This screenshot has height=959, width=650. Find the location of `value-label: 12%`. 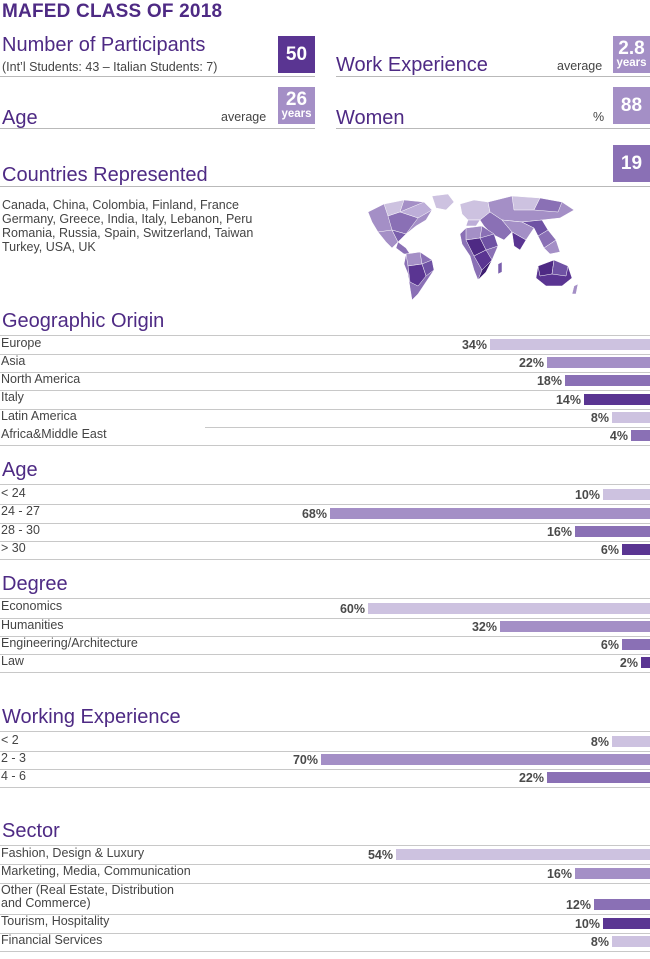

value-label: 12% is located at coordinates (578, 905).